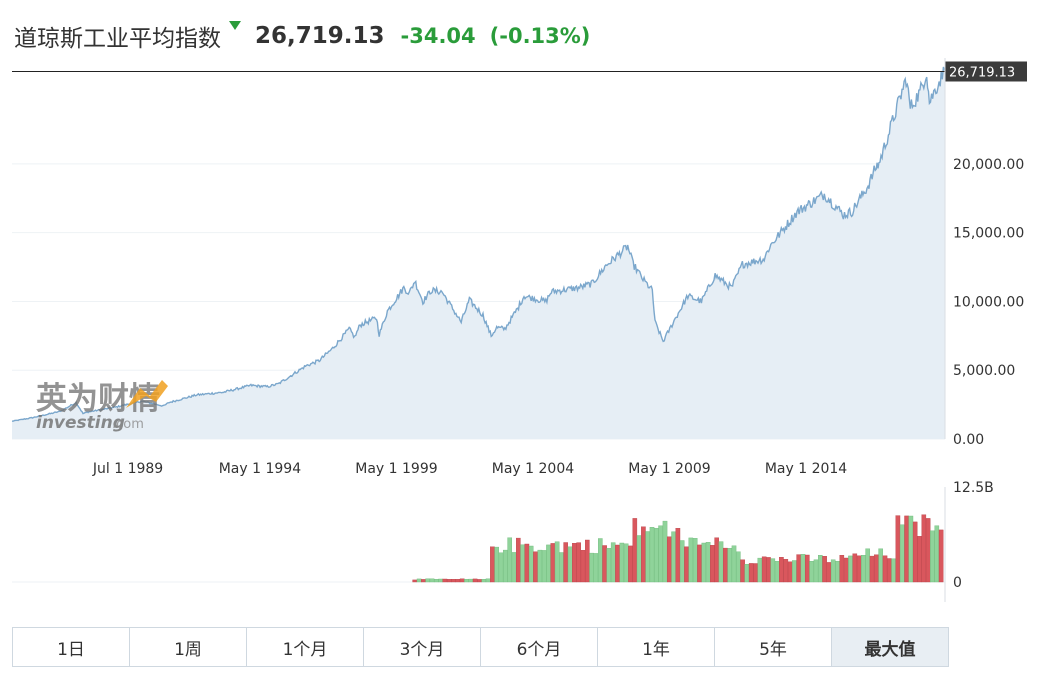  I want to click on price-y-axis: 0.00 5,000.00 10,000.00 15,000.00 20,000.00, so click(984, 253).